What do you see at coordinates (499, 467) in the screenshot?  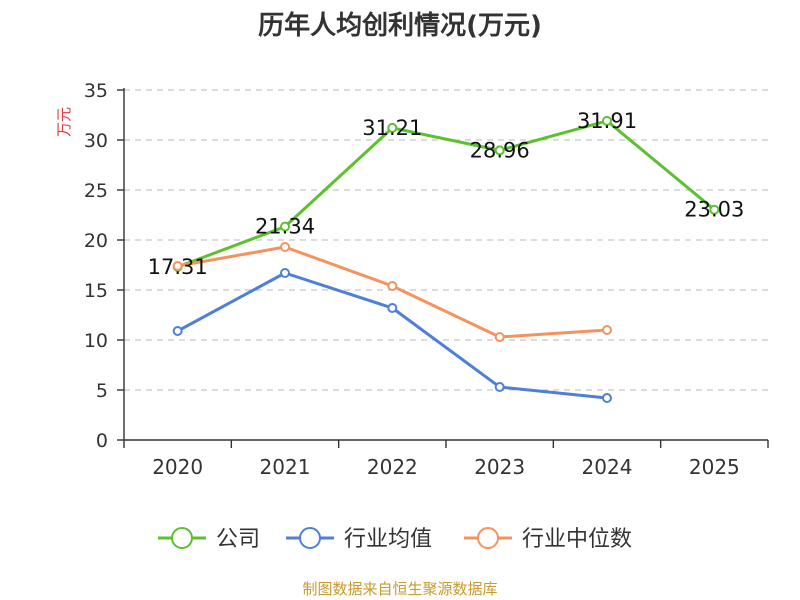 I see `x-tick-label: 2023` at bounding box center [499, 467].